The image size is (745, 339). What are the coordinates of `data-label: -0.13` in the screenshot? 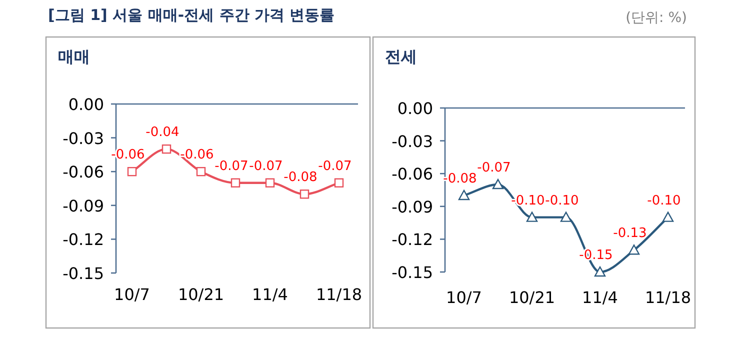 It's located at (630, 234).